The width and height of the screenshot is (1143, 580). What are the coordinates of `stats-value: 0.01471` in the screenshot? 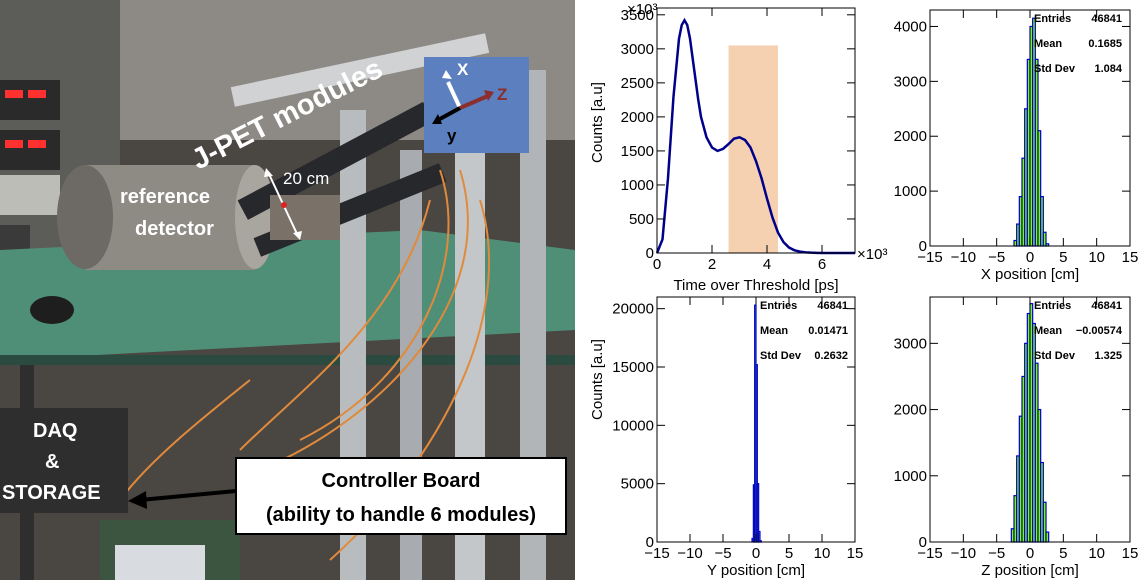 It's located at (828, 331).